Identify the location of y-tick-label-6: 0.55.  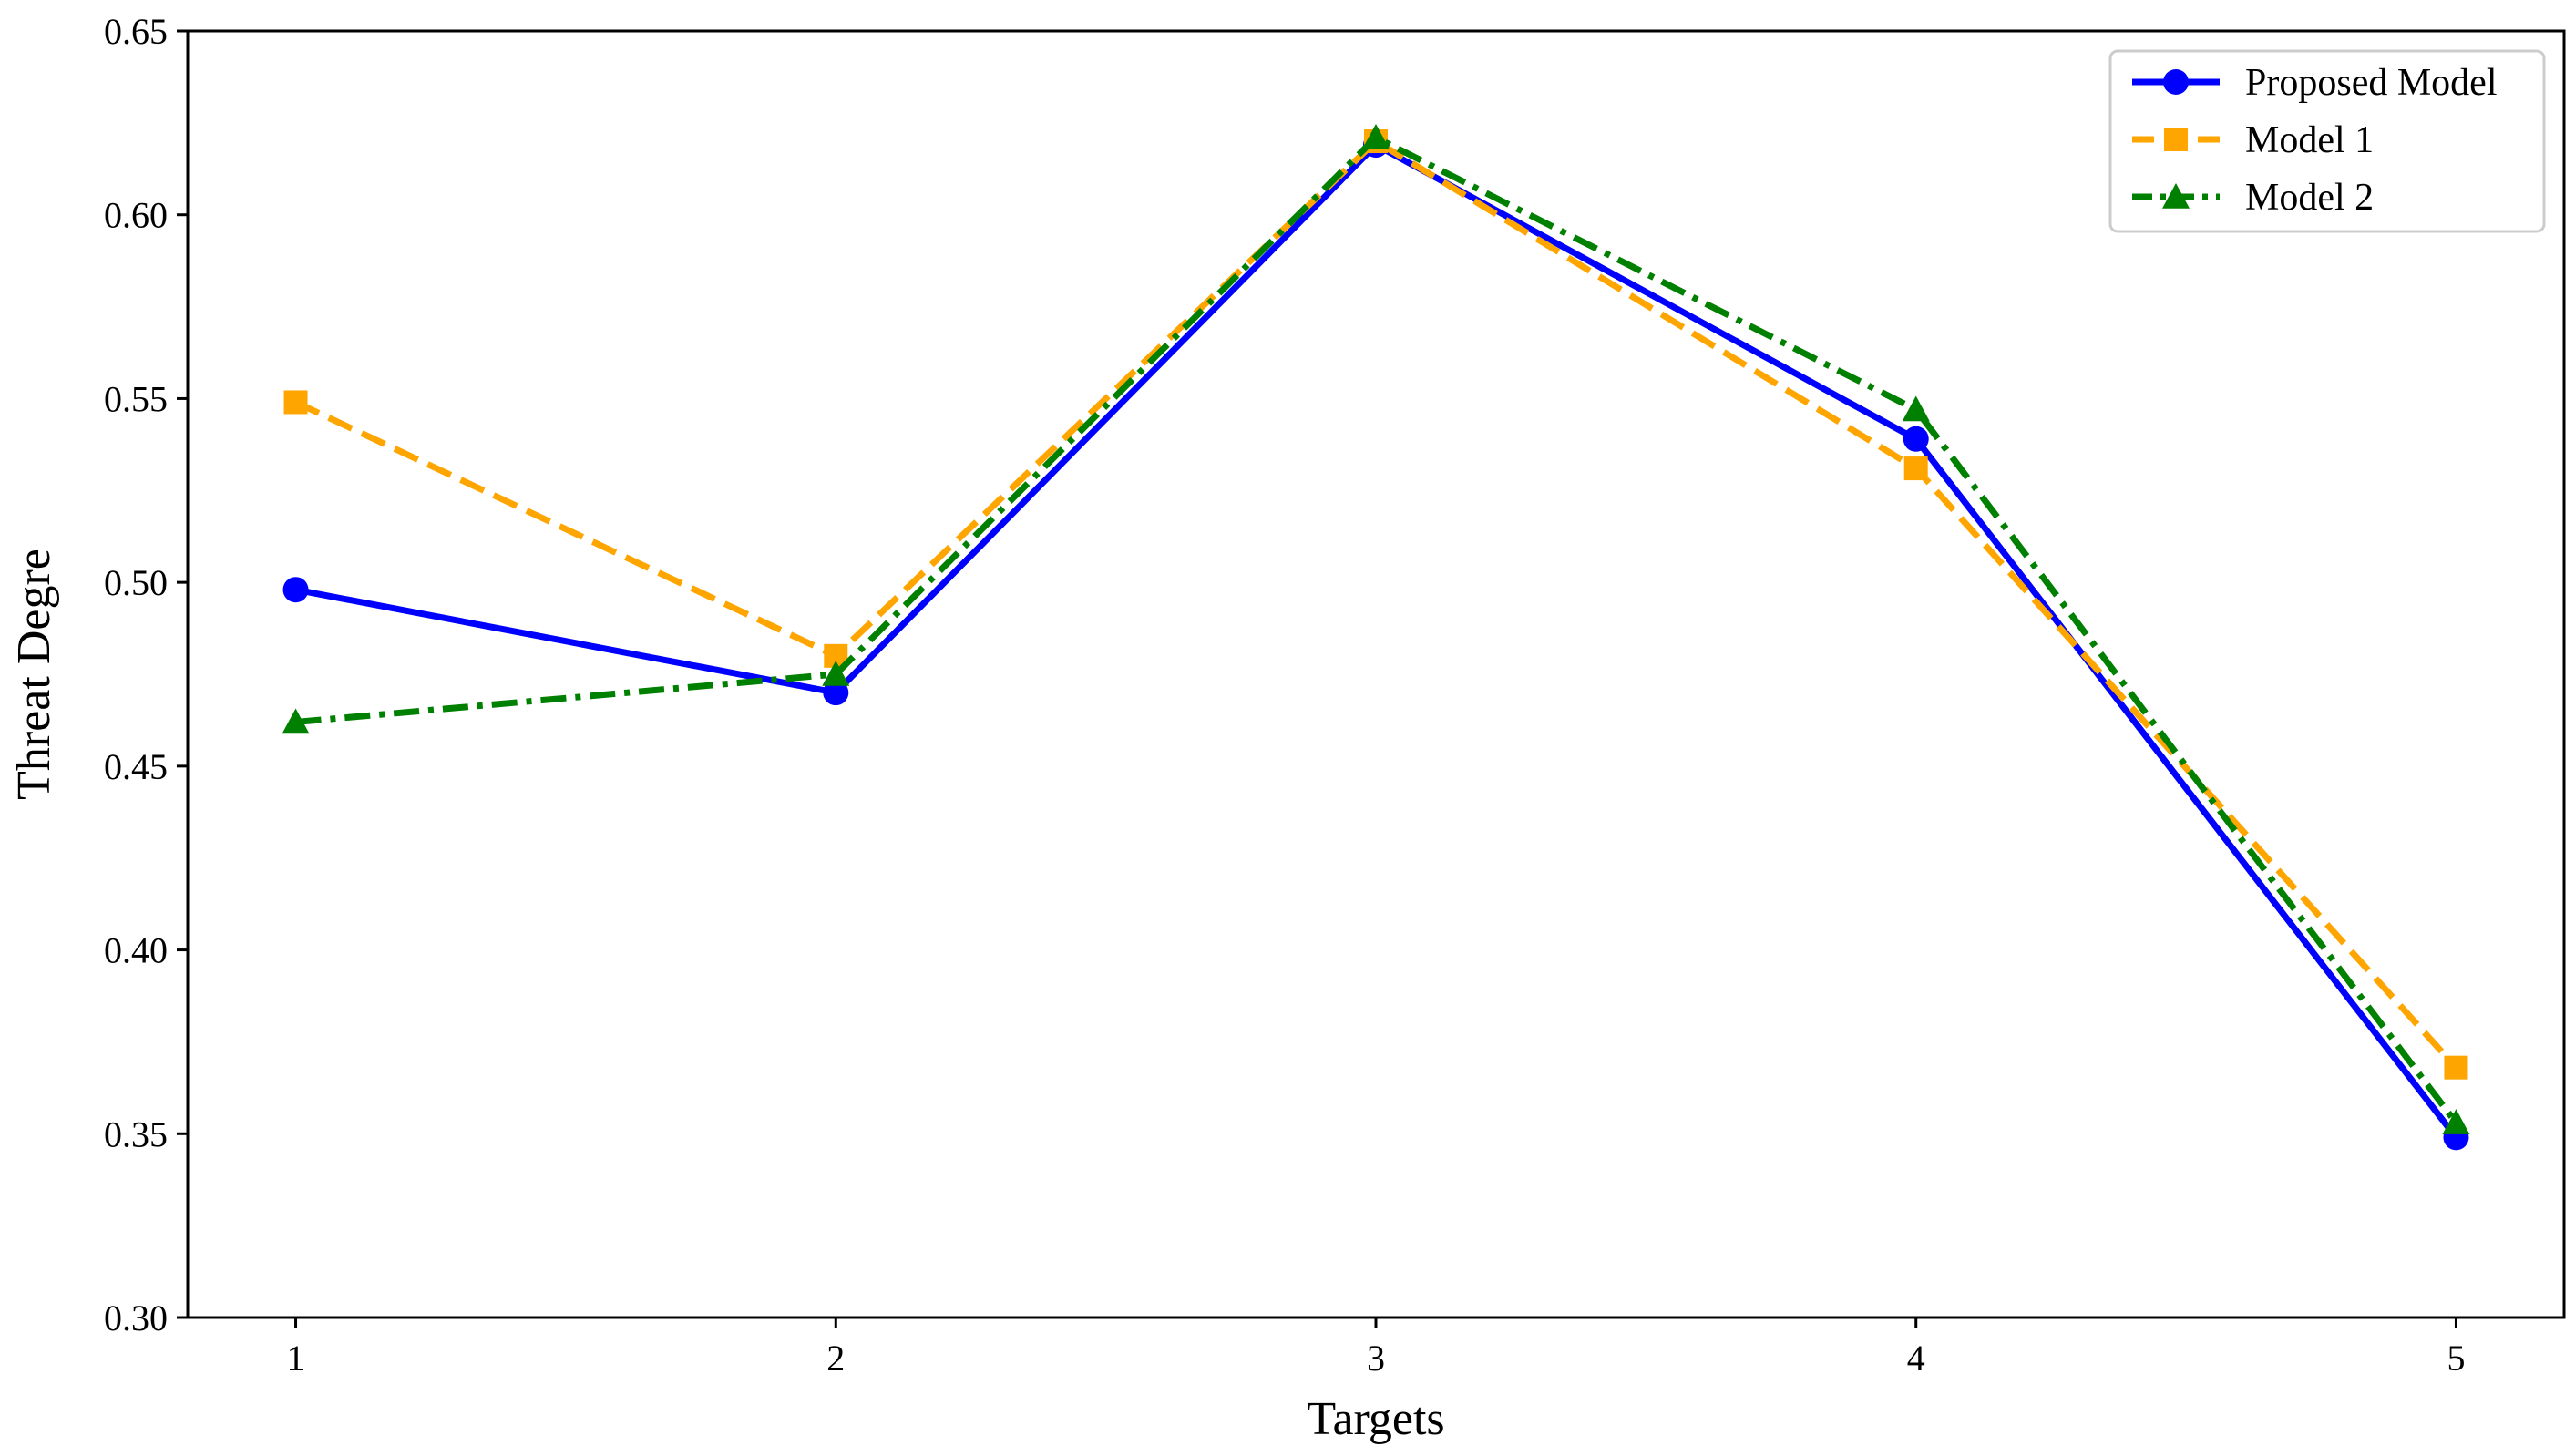
(136, 398).